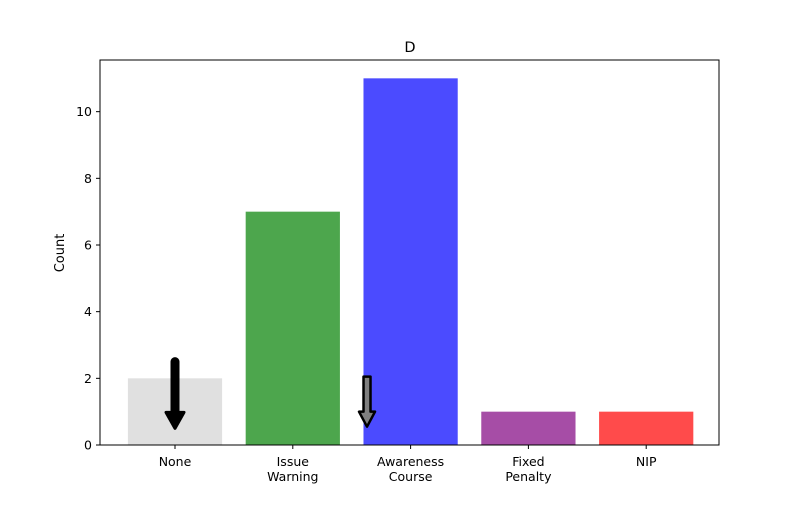  I want to click on x-tick-label: Awareness Course, so click(410, 469).